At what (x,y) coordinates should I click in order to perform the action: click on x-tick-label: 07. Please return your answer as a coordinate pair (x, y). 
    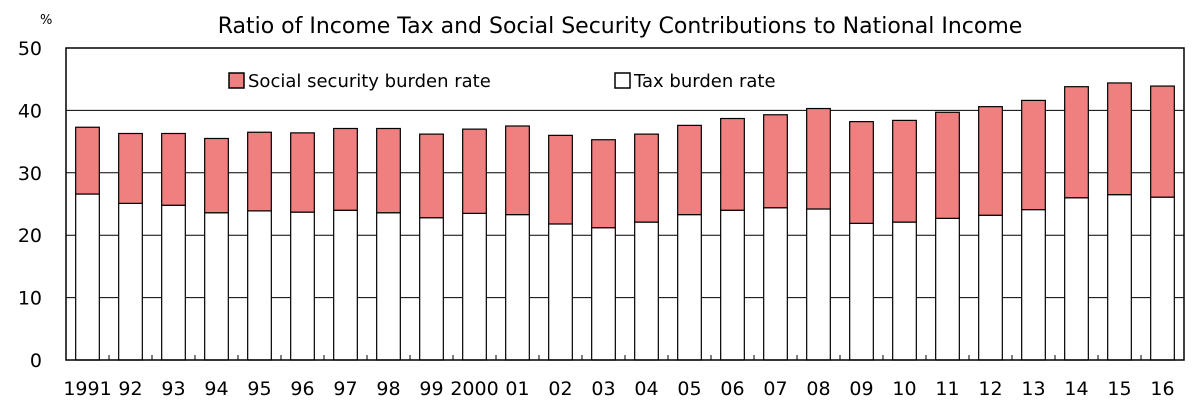
    Looking at the image, I should click on (775, 389).